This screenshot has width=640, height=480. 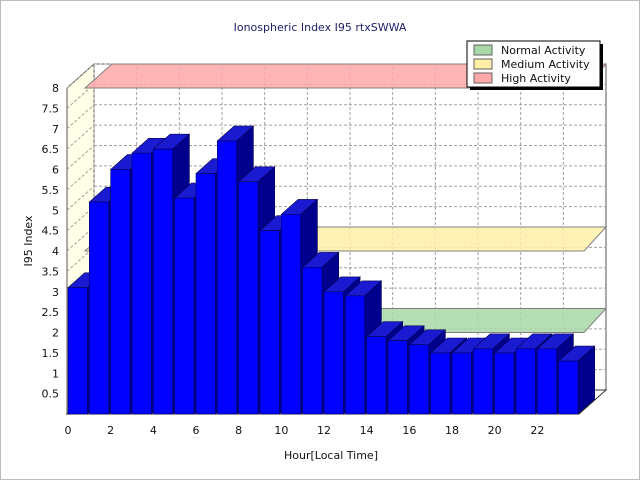 What do you see at coordinates (55, 210) in the screenshot?
I see `y-tick-label: 5` at bounding box center [55, 210].